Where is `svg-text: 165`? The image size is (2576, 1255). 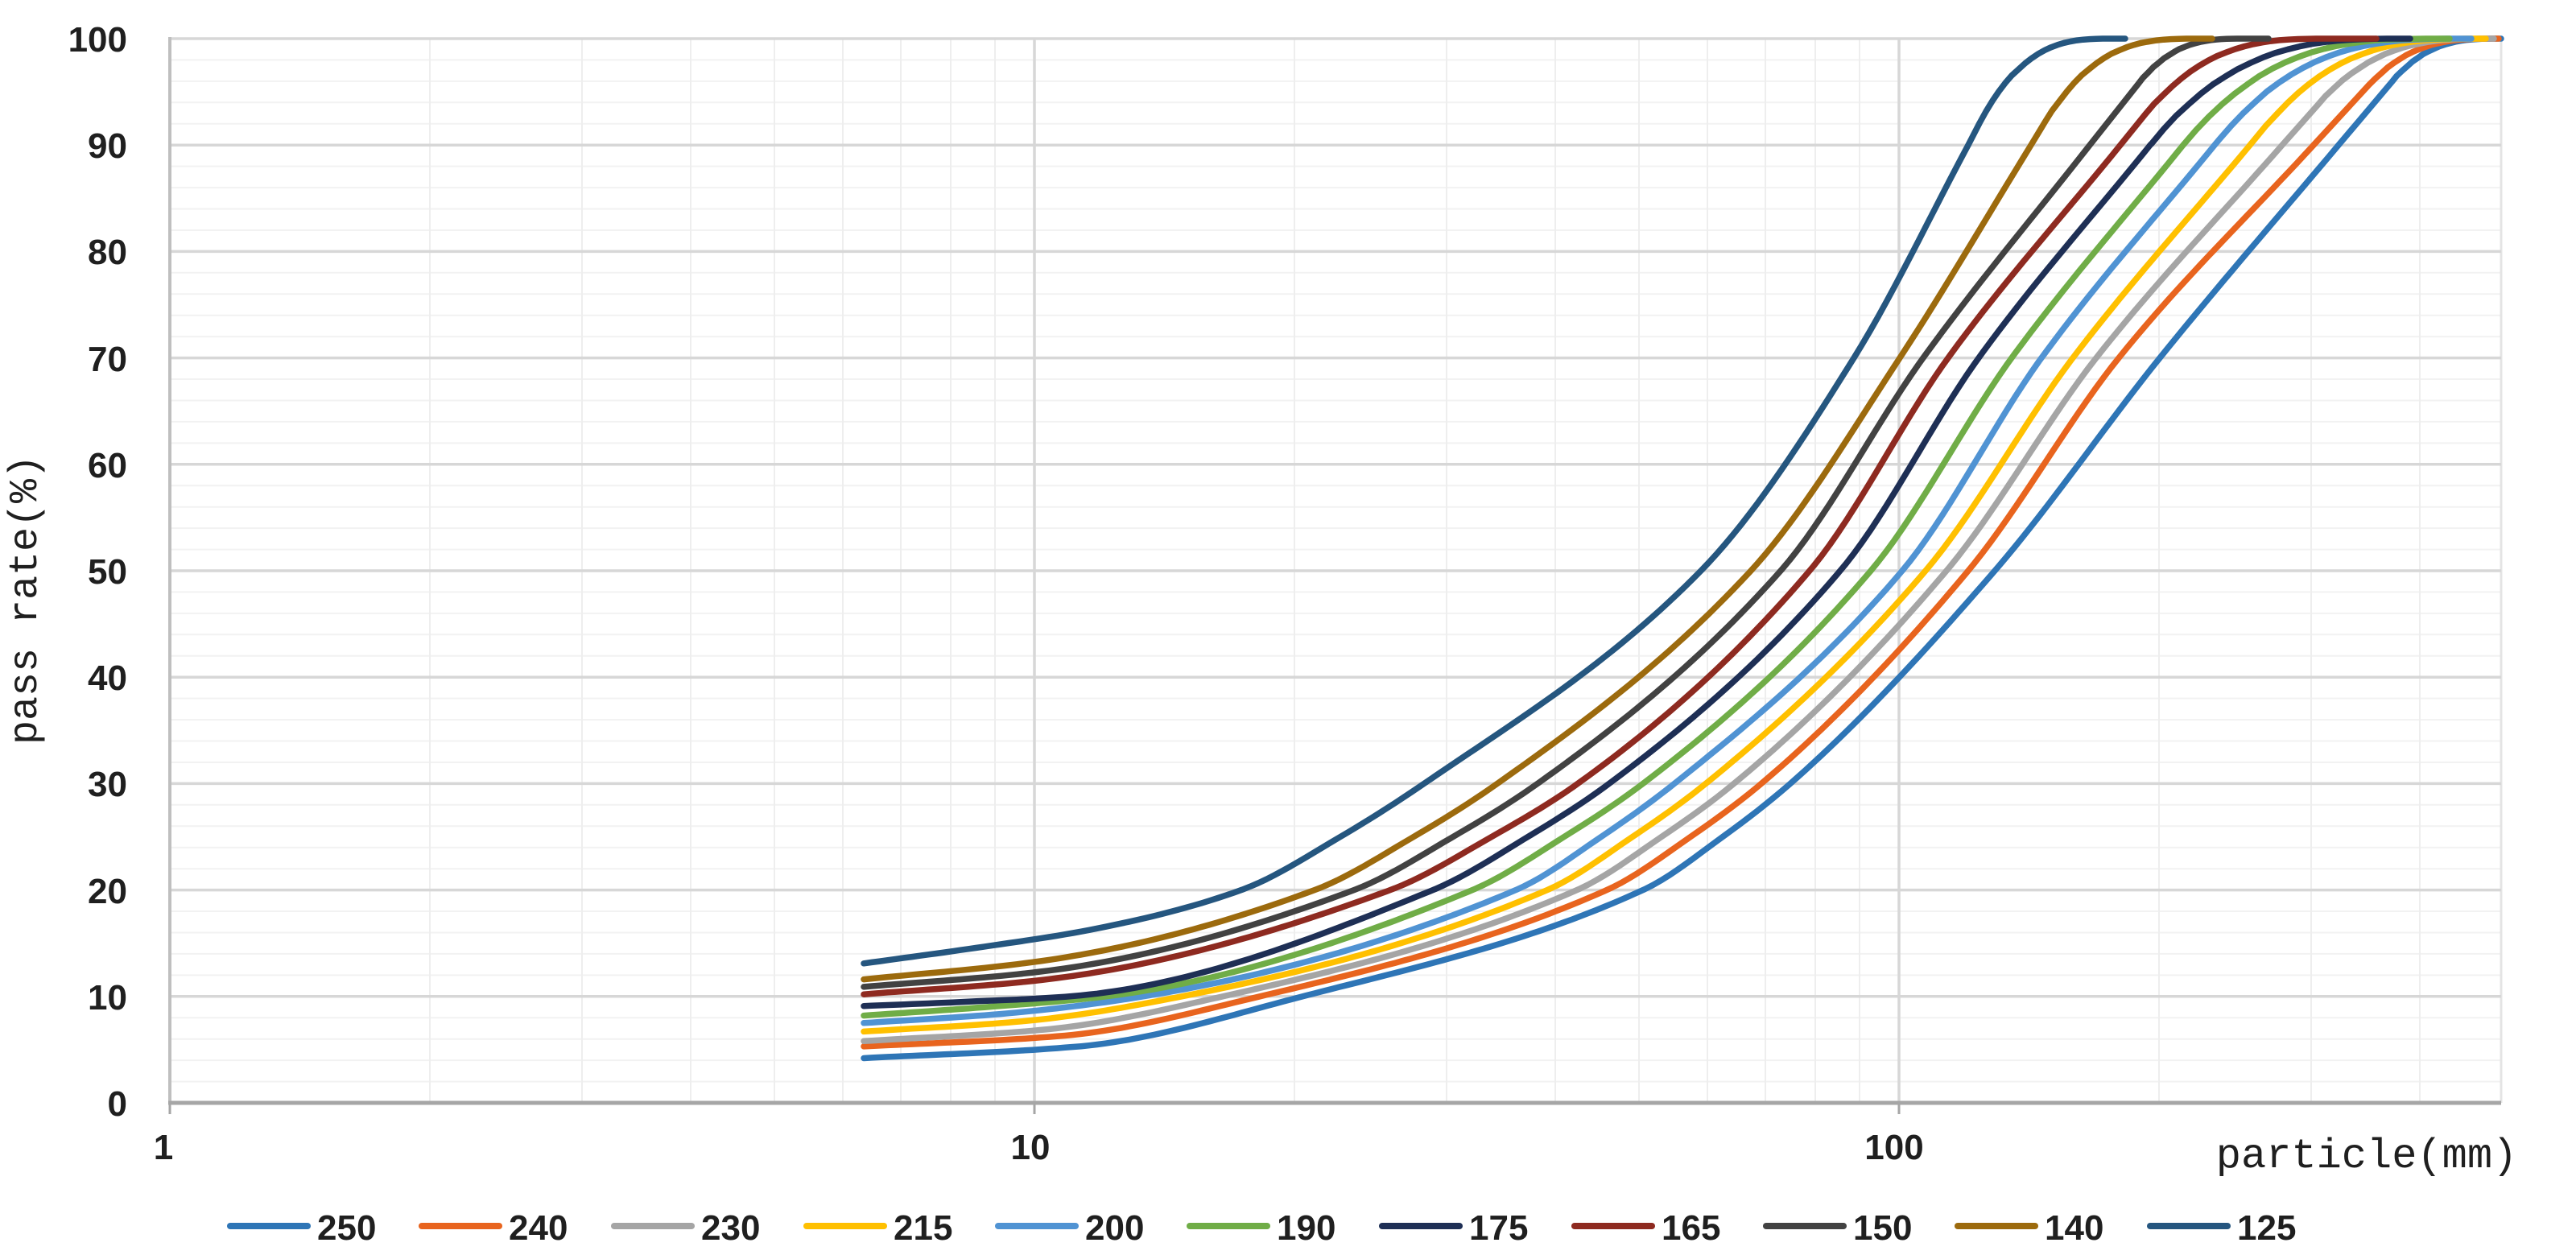 svg-text: 165 is located at coordinates (1691, 1228).